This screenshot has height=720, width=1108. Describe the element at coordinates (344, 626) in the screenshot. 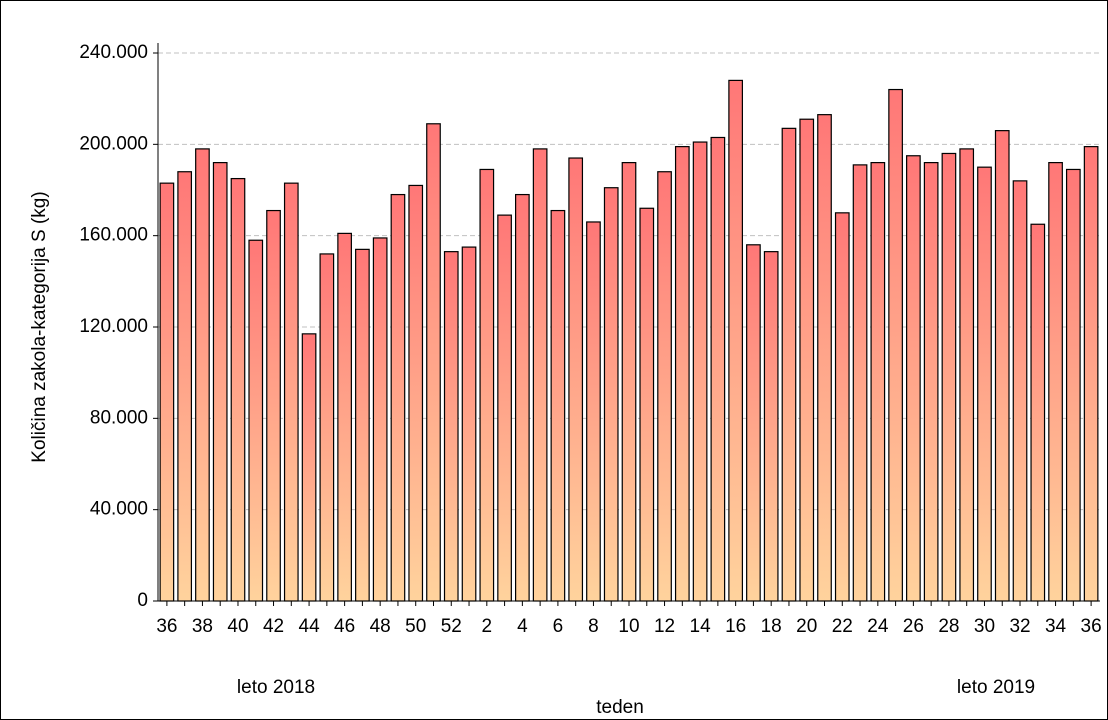

I see `x-tick-label: 46` at that location.